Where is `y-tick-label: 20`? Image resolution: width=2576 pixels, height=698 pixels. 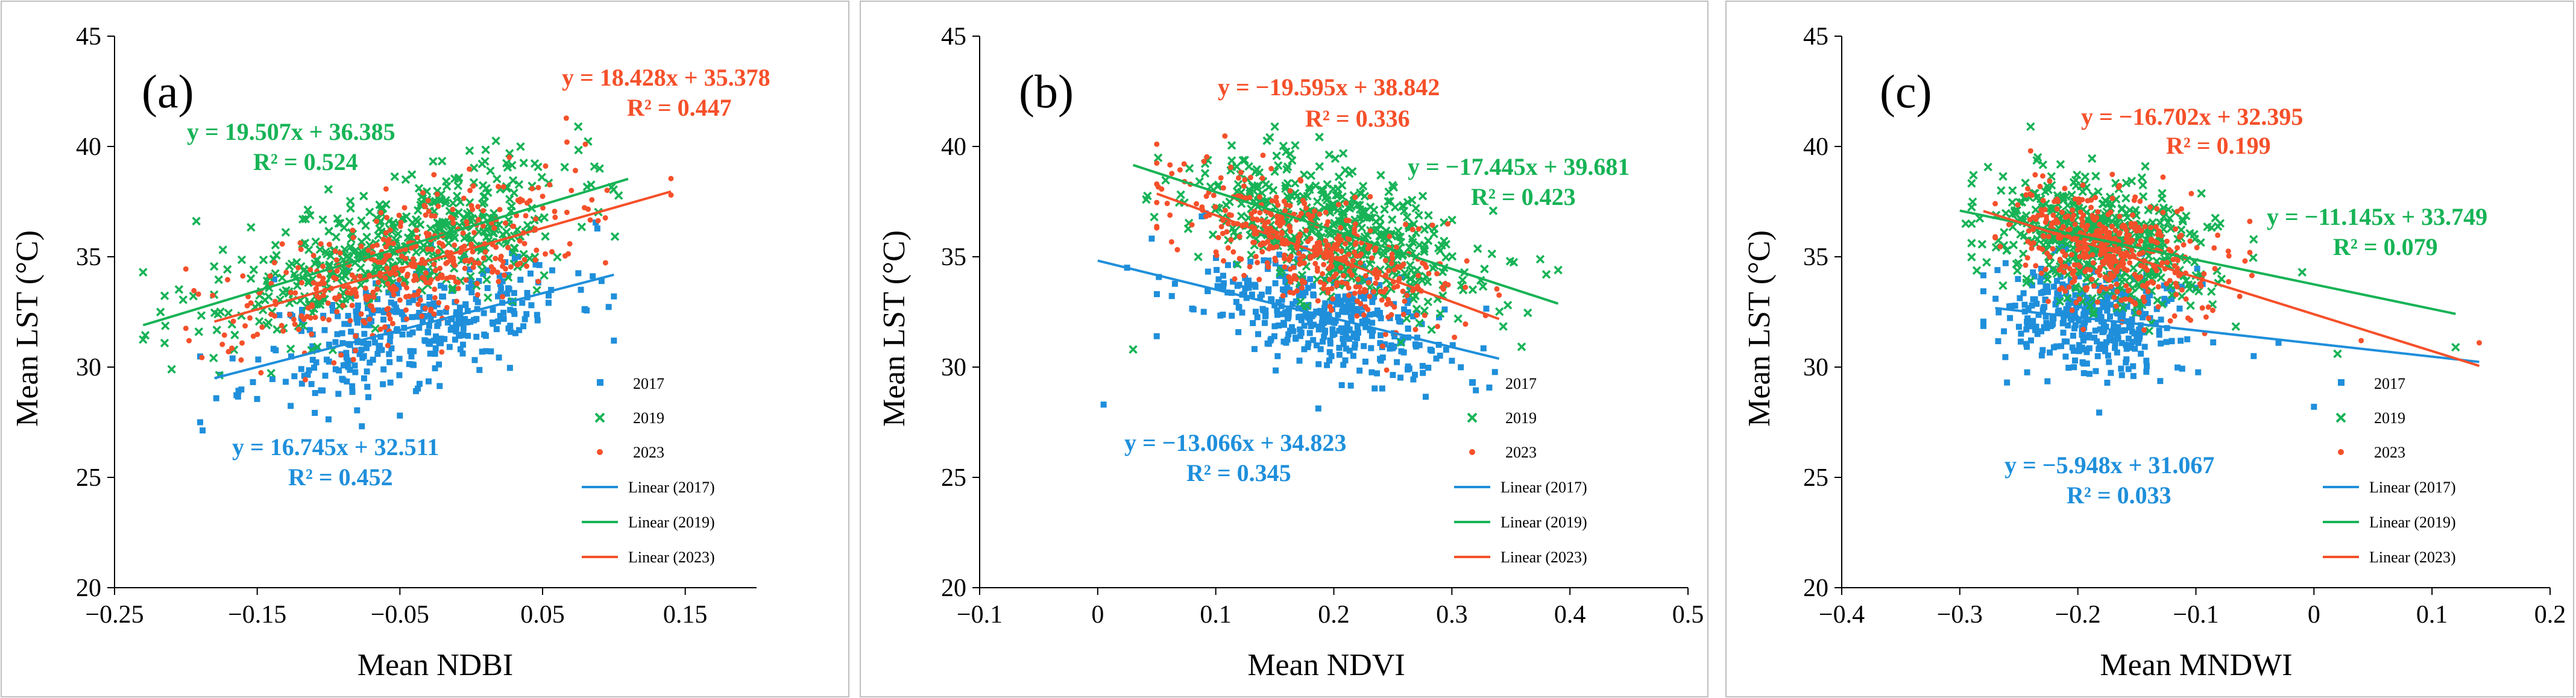 y-tick-label: 20 is located at coordinates (1815, 588).